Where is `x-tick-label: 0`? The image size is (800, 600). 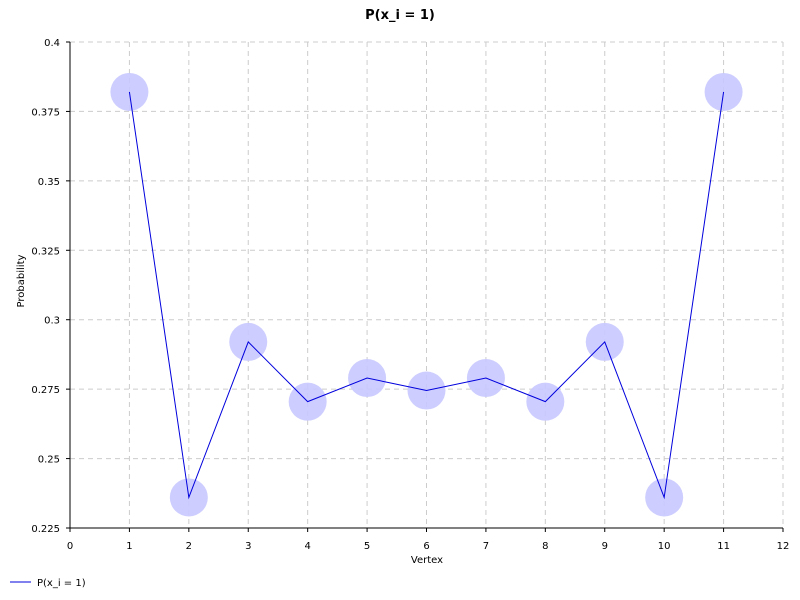 x-tick-label: 0 is located at coordinates (70, 546).